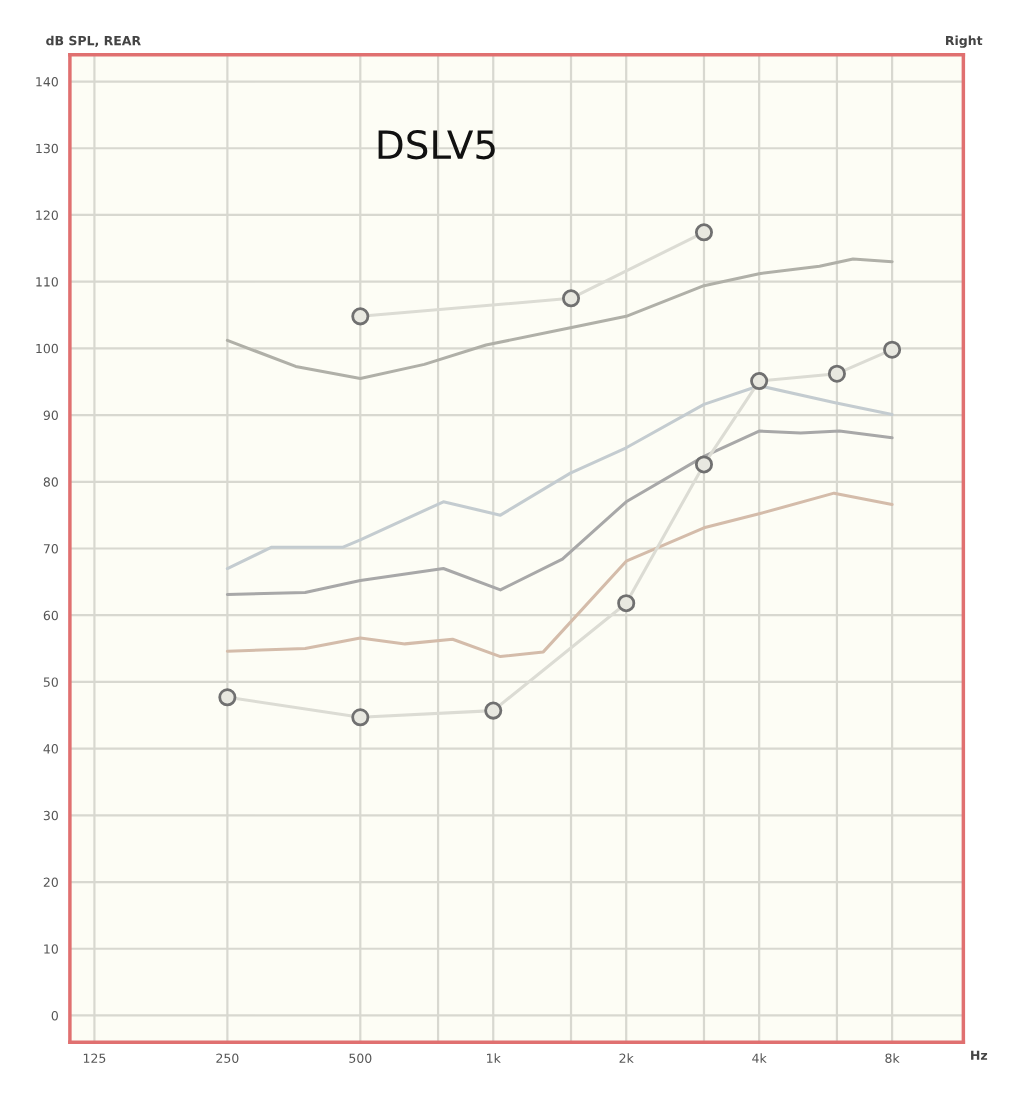 This screenshot has width=1013, height=1097. What do you see at coordinates (50, 615) in the screenshot?
I see `y-tick-label: 60` at bounding box center [50, 615].